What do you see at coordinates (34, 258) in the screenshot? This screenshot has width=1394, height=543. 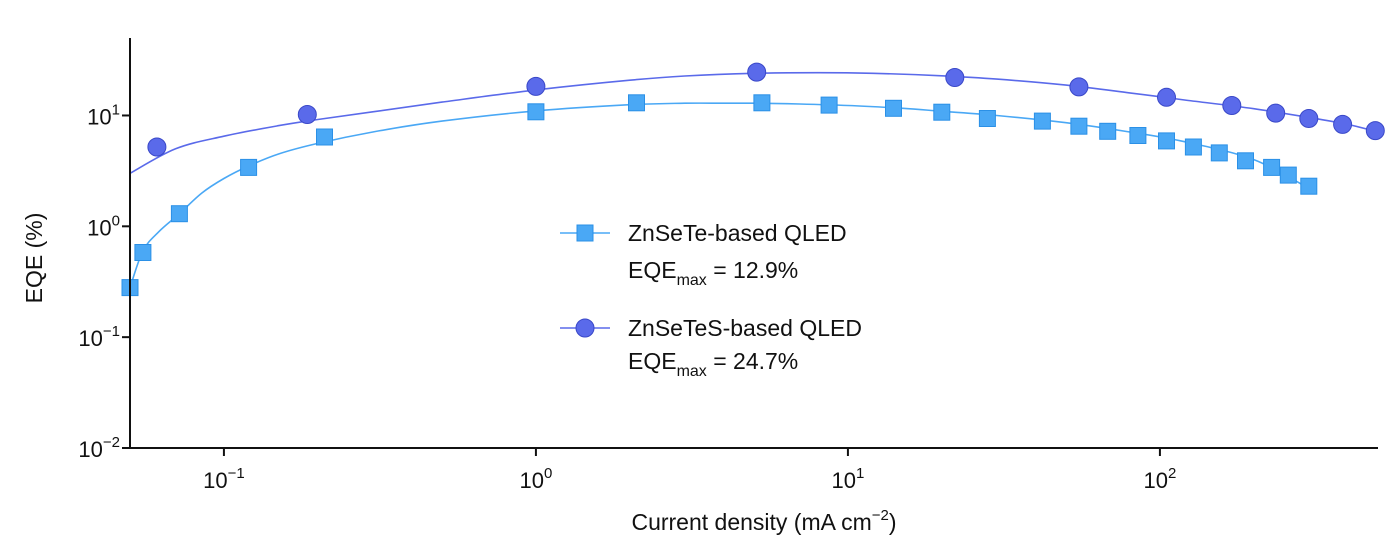 I see `y-axis-title: EQE (%)` at bounding box center [34, 258].